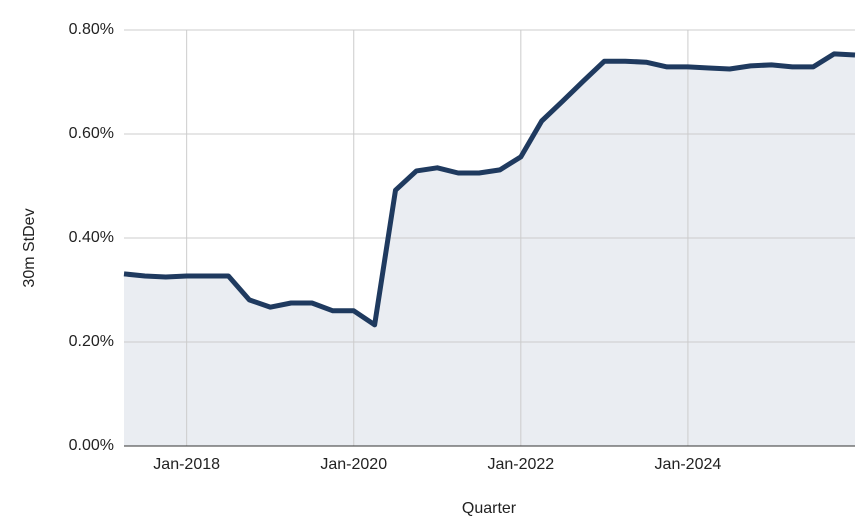 This screenshot has height=532, width=868. What do you see at coordinates (489, 508) in the screenshot?
I see `x-axis-title: Quarter` at bounding box center [489, 508].